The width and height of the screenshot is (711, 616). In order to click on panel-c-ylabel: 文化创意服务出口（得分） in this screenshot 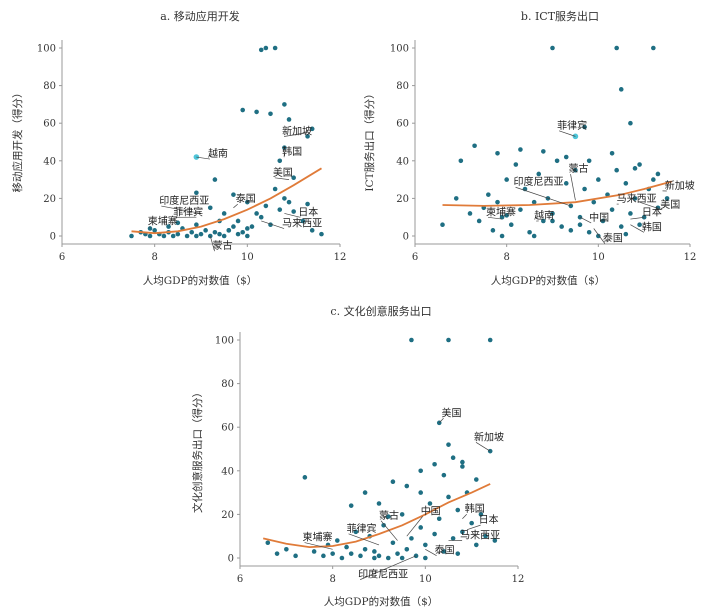, I will do `click(197, 450)`.